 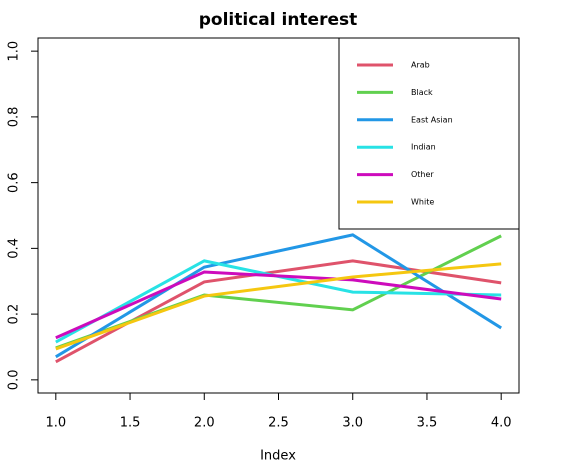 What do you see at coordinates (352, 423) in the screenshot?
I see `x-tick-label: 3.0` at bounding box center [352, 423].